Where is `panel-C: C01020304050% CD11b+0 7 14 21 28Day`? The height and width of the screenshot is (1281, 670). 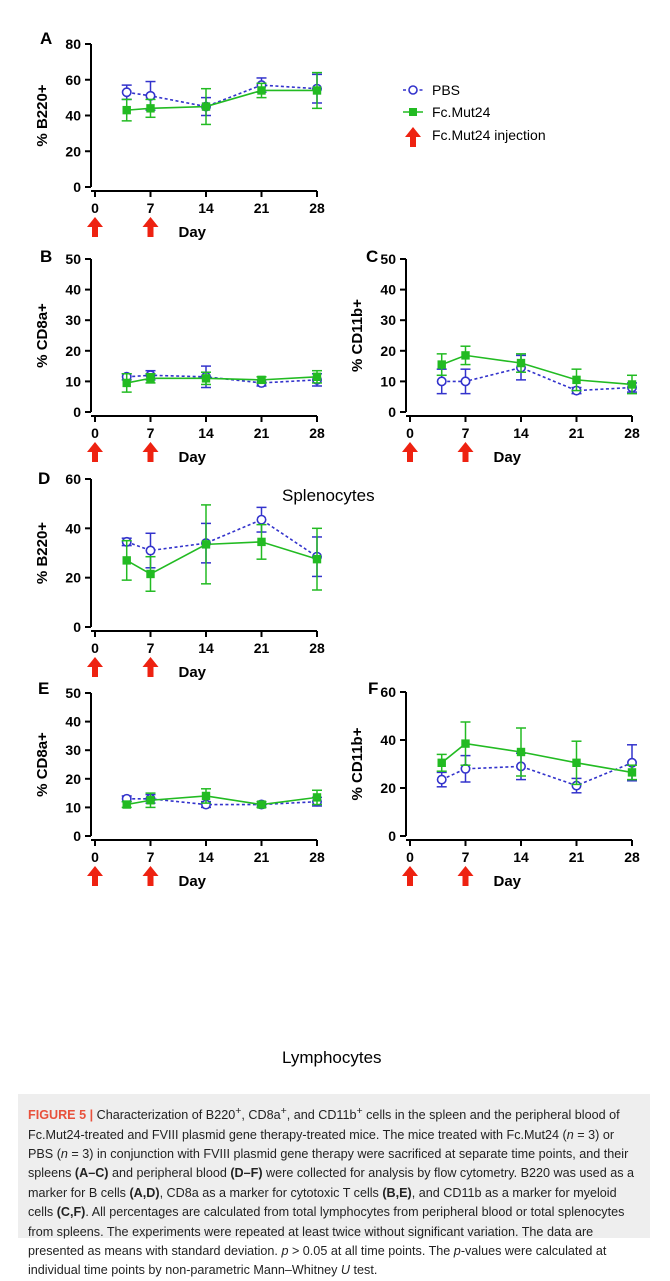 panel-C: C01020304050% CD11b+0 7 14 21 28Day is located at coordinates (494, 356).